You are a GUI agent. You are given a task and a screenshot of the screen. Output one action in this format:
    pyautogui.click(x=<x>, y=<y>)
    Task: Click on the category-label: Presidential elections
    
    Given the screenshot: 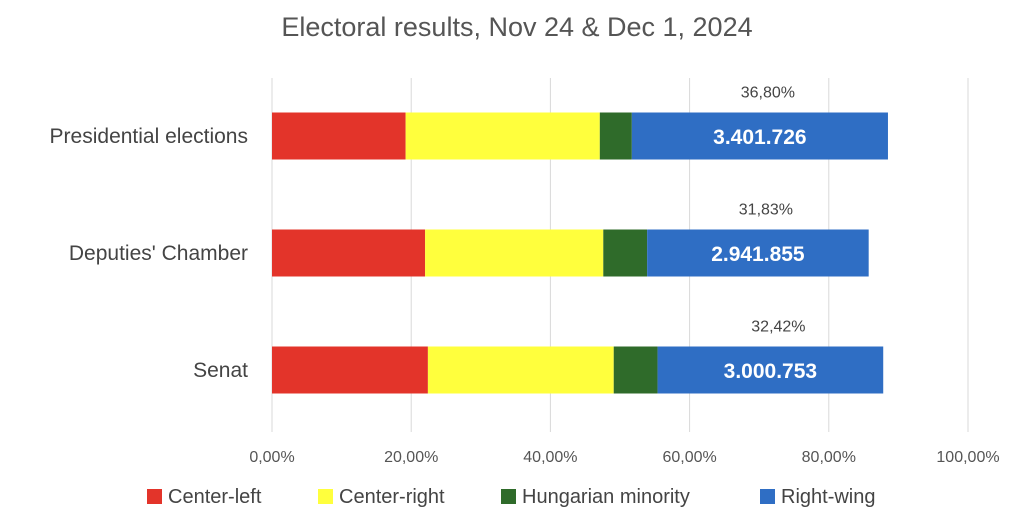 What is the action you would take?
    pyautogui.click(x=149, y=136)
    